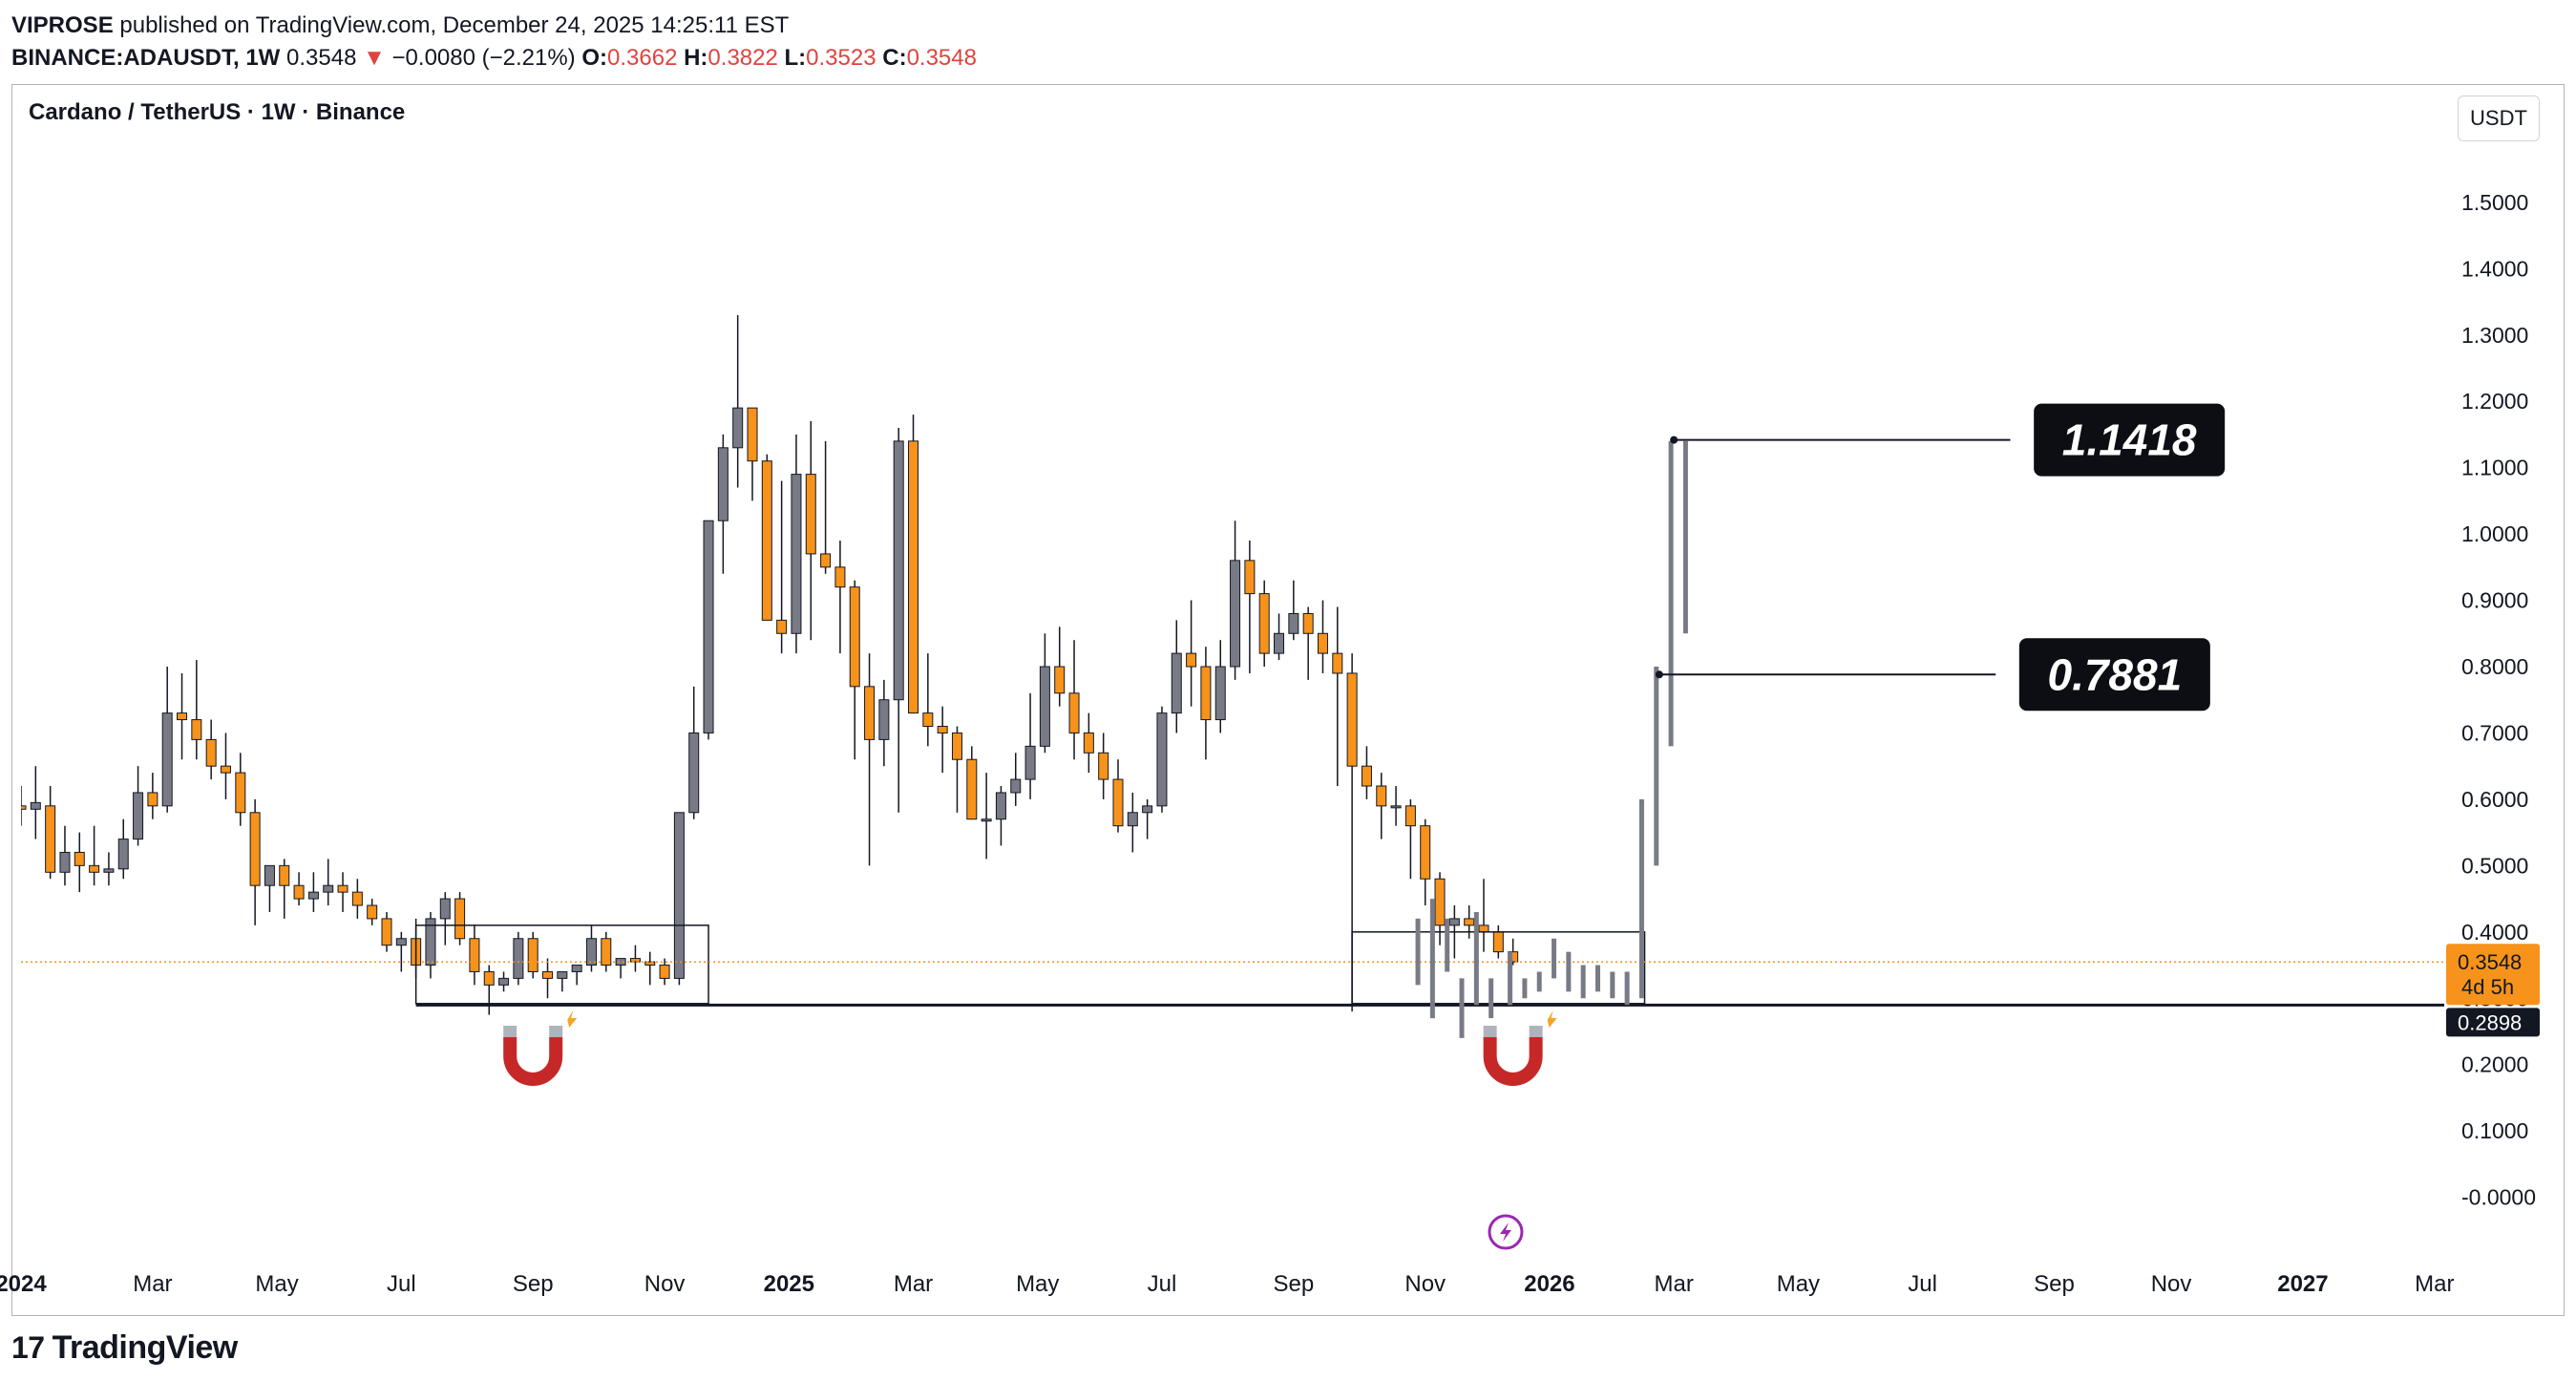 This screenshot has width=2576, height=1381. What do you see at coordinates (23, 1284) in the screenshot?
I see `x-tick-label: 2024` at bounding box center [23, 1284].